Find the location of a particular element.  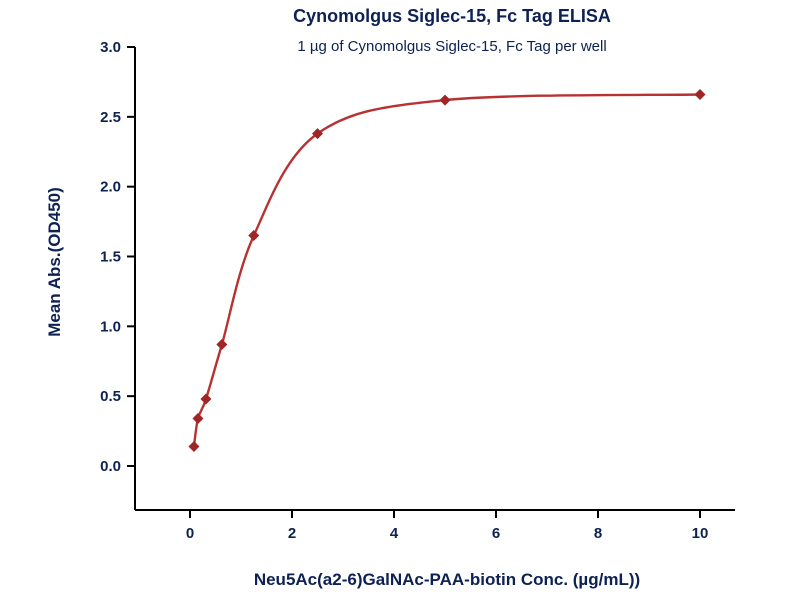

svg-text: 2.5 is located at coordinates (110, 117).